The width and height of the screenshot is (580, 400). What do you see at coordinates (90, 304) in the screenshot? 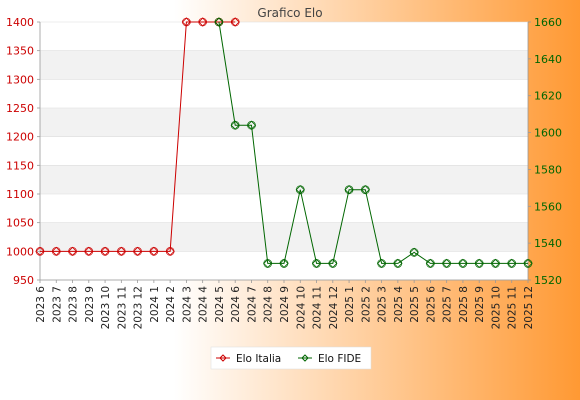
I see `x-tick-label: 2023 9` at bounding box center [90, 304].